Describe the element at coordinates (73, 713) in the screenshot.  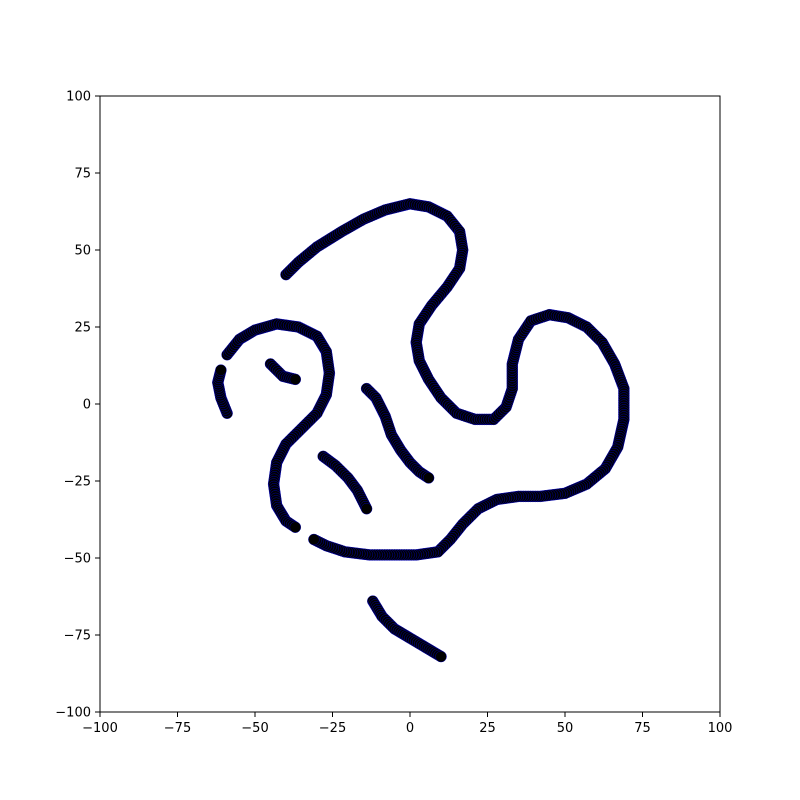
I see `y-tick-label: −100` at that location.